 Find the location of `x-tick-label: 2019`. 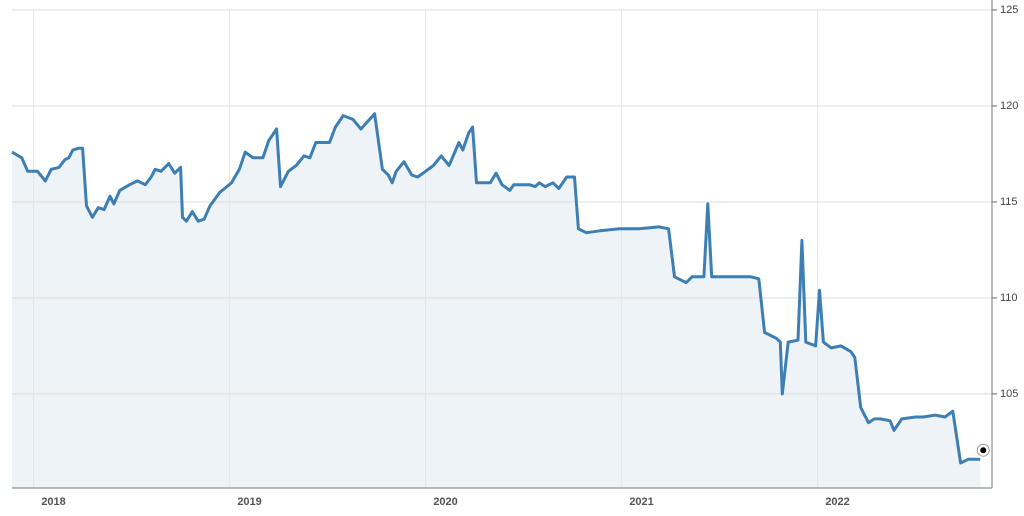

x-tick-label: 2019 is located at coordinates (249, 502).